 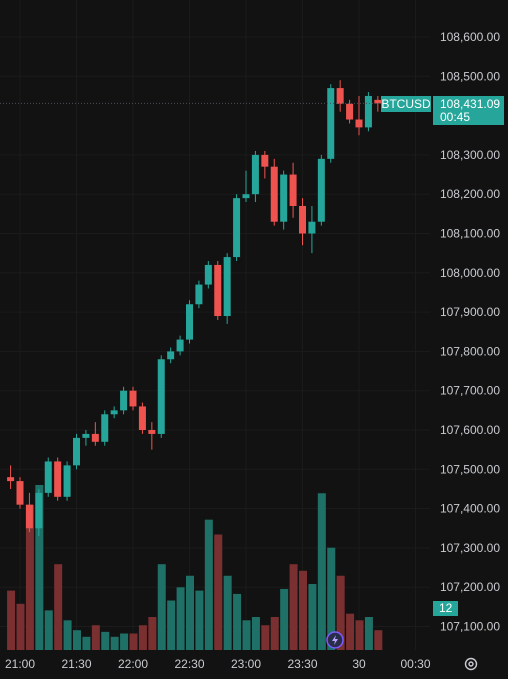 I want to click on time-tick-label: 23:30, so click(x=302, y=664).